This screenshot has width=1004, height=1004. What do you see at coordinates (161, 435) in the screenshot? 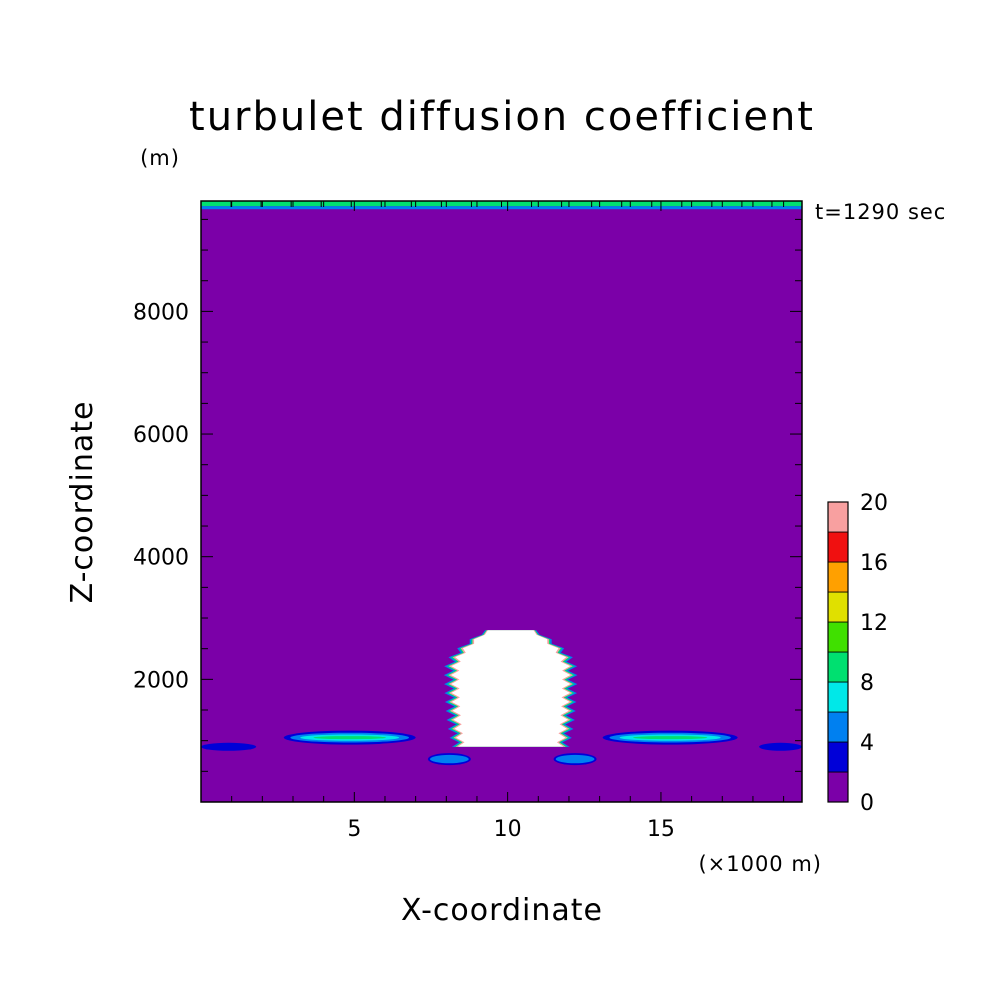
I see `y-tick-label: 6000` at bounding box center [161, 435].